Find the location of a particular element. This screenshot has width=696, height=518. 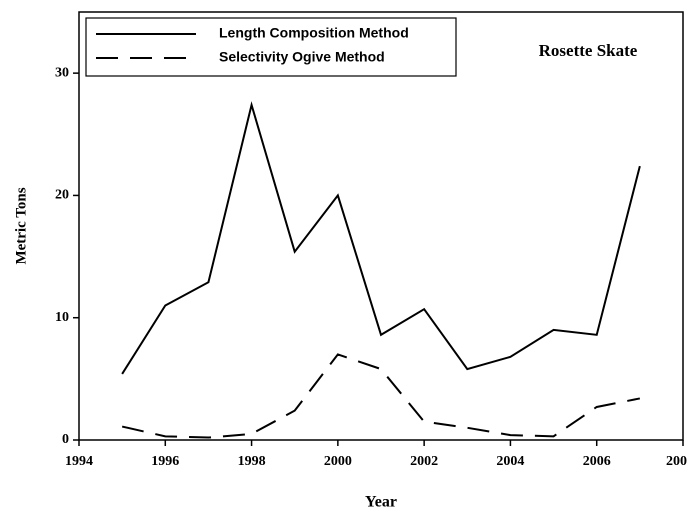

x-tick-label: 2004 is located at coordinates (510, 461).